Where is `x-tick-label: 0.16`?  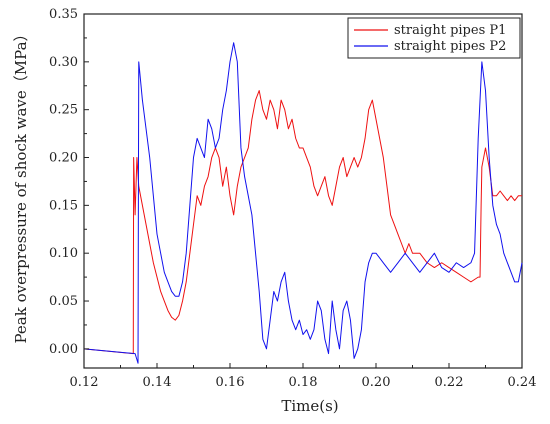
x-tick-label: 0.16 is located at coordinates (230, 382).